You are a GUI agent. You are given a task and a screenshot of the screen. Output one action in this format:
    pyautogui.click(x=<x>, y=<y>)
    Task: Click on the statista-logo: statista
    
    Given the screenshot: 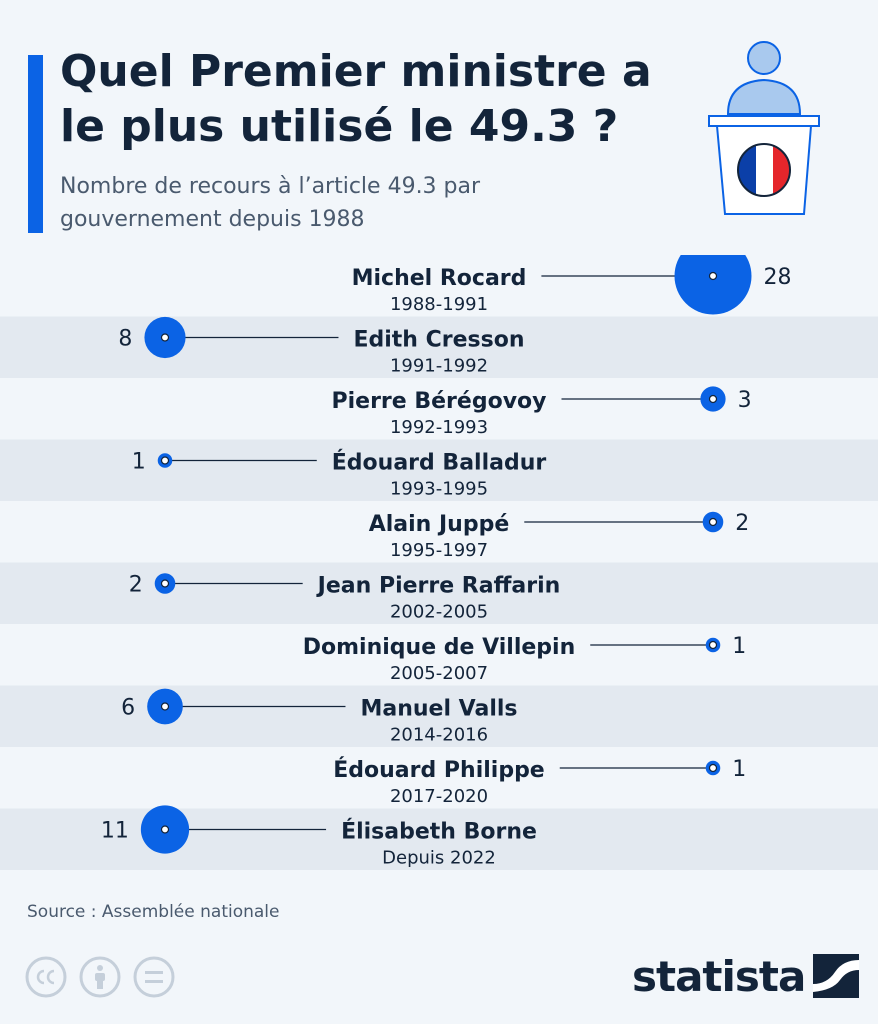 What is the action you would take?
    pyautogui.click(x=746, y=976)
    